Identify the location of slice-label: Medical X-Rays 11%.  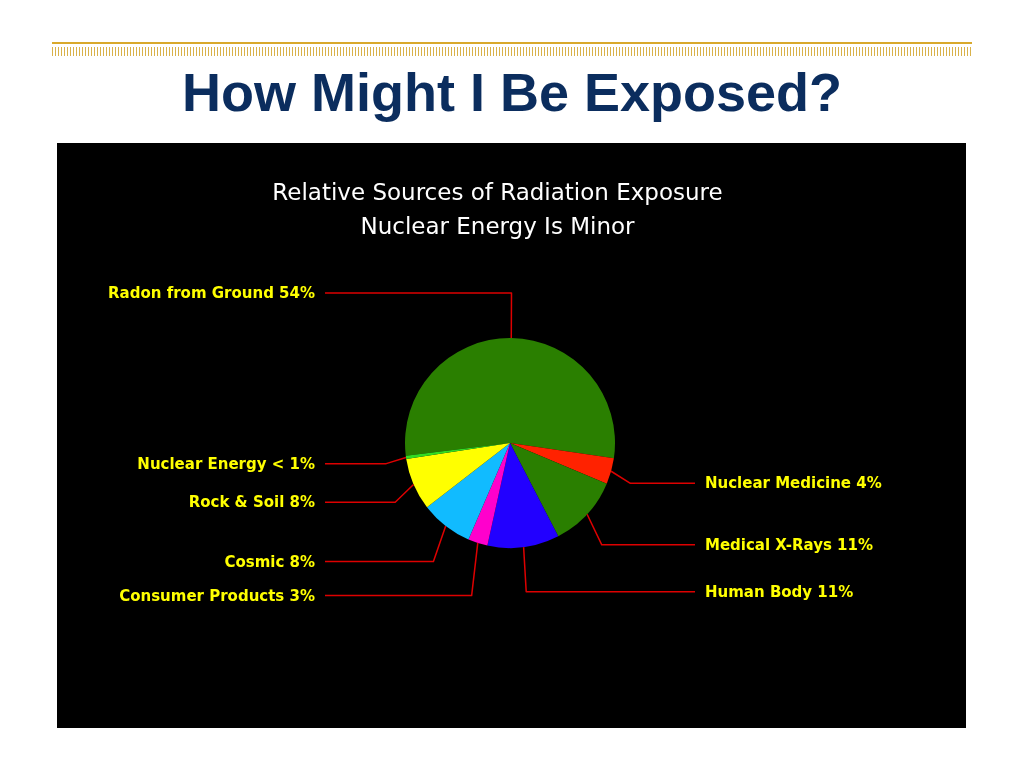
(789, 544).